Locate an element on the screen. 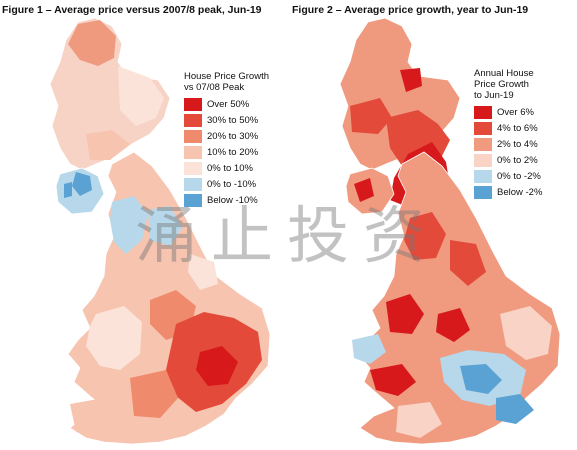 The height and width of the screenshot is (450, 577). legend-entry: 0% to 2% is located at coordinates (524, 160).